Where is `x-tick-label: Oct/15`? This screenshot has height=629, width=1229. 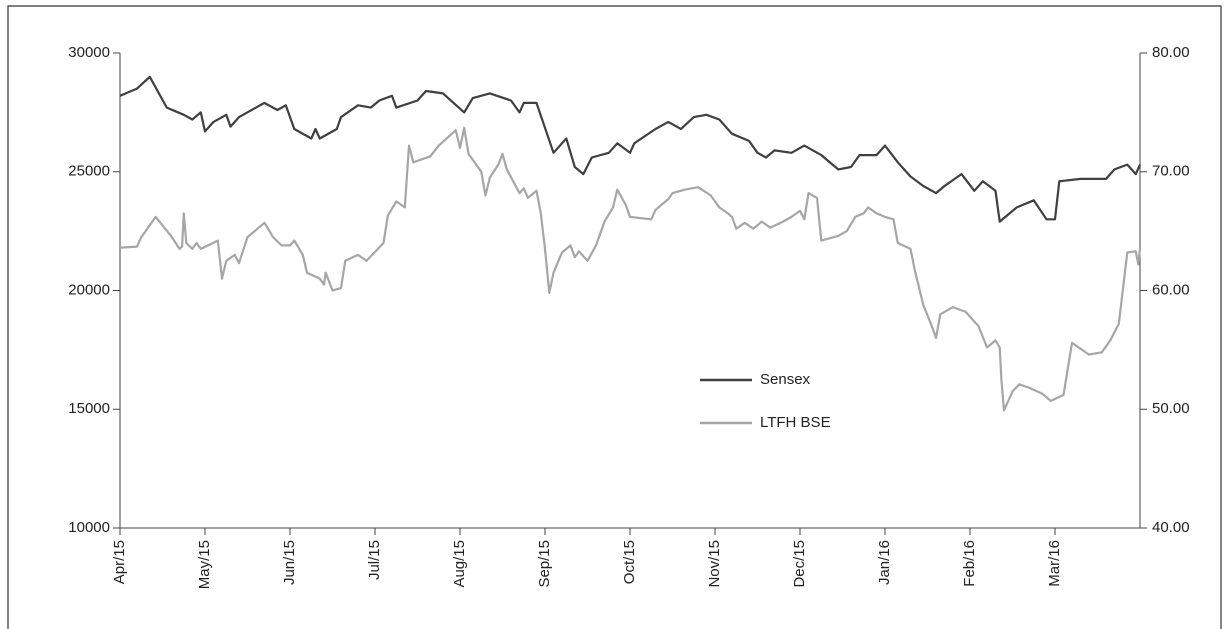
x-tick-label: Oct/15 is located at coordinates (629, 562).